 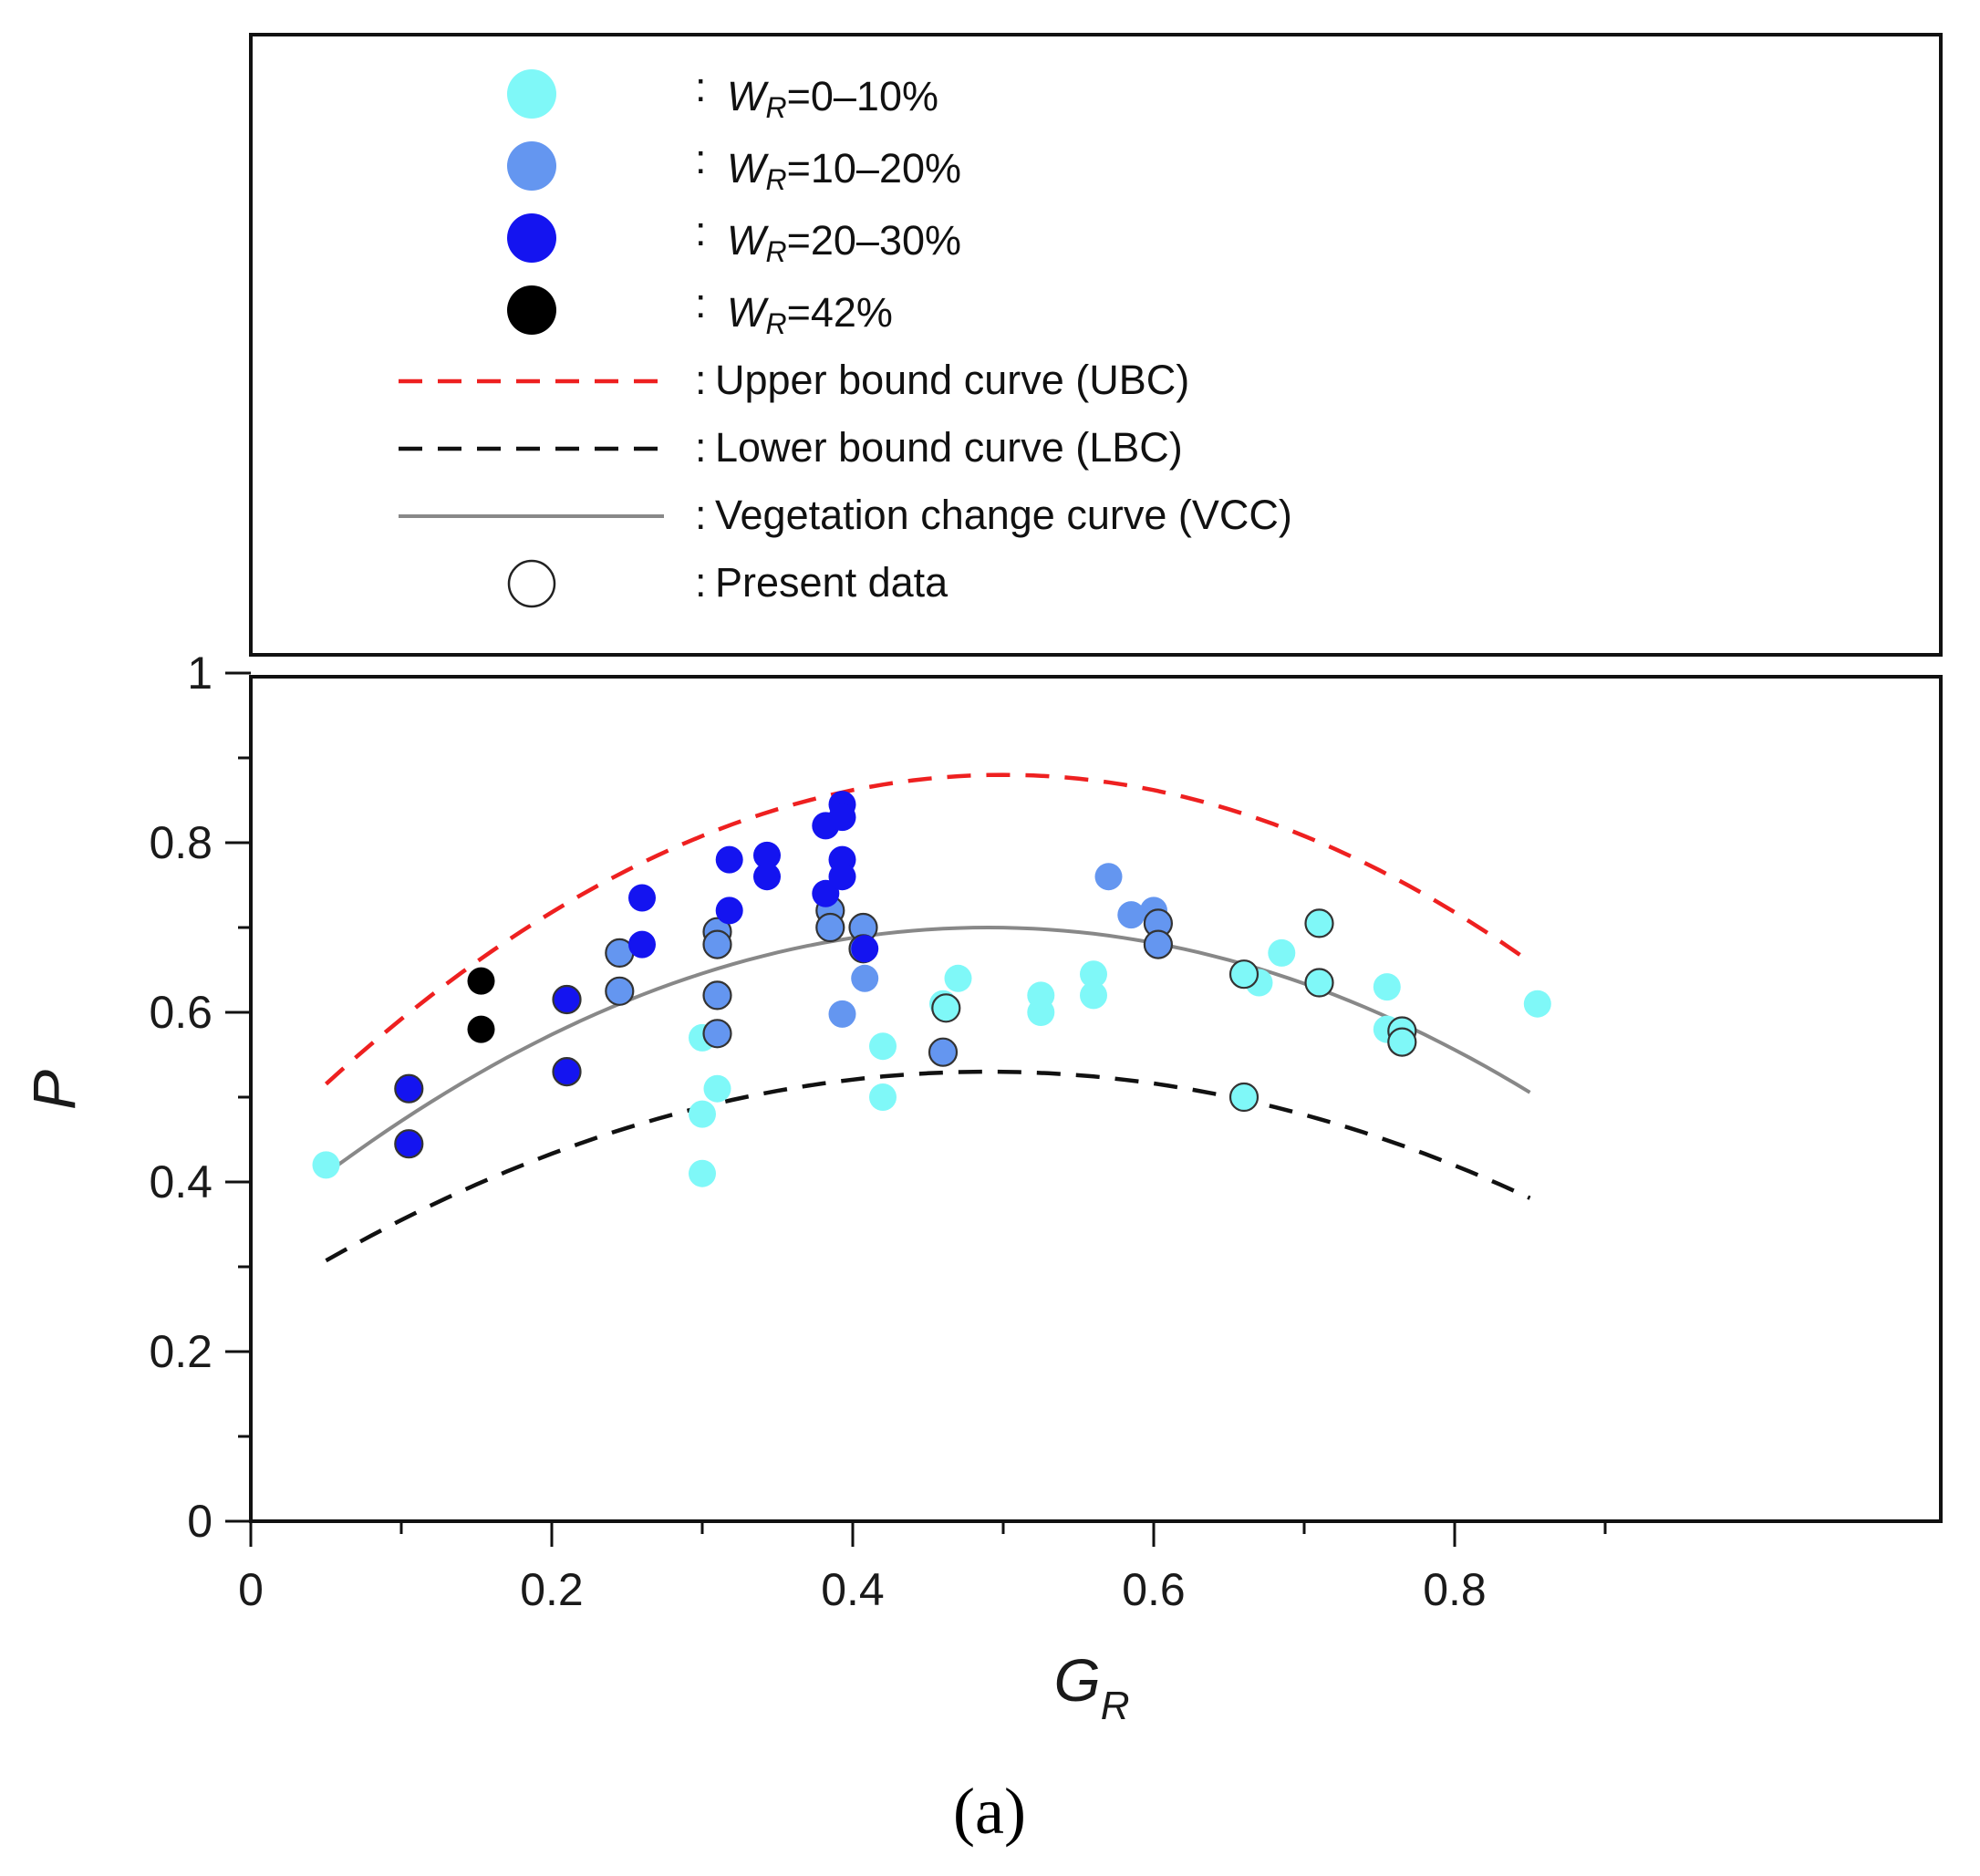 I want to click on x-axis-label: GR, so click(x=1091, y=1687).